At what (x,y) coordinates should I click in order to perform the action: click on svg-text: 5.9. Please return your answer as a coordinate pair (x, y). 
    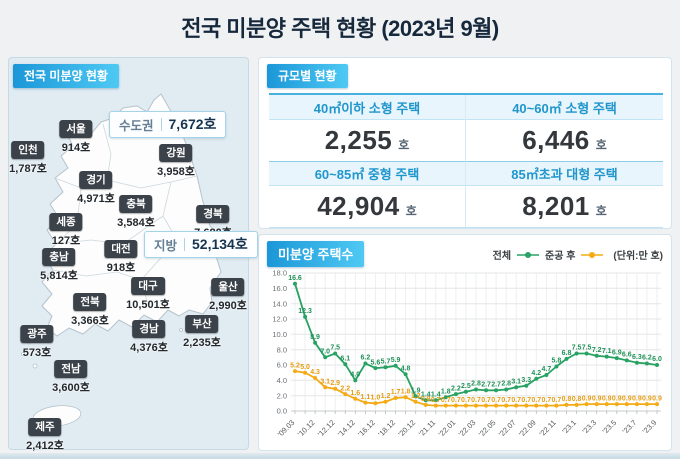
    Looking at the image, I should click on (396, 360).